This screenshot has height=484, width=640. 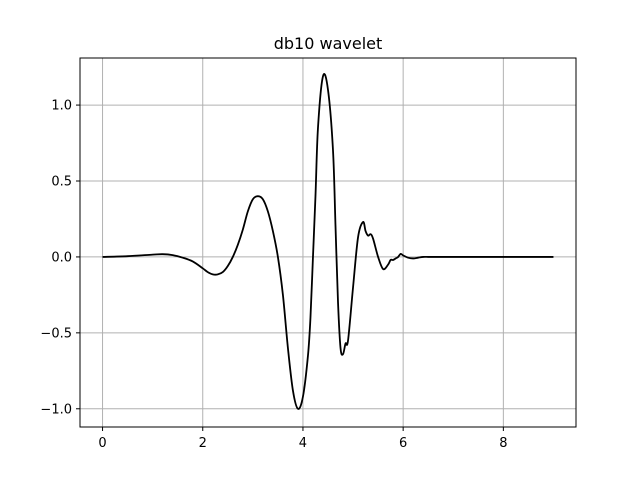 I want to click on y-tick-label: −1.0, so click(x=56, y=409).